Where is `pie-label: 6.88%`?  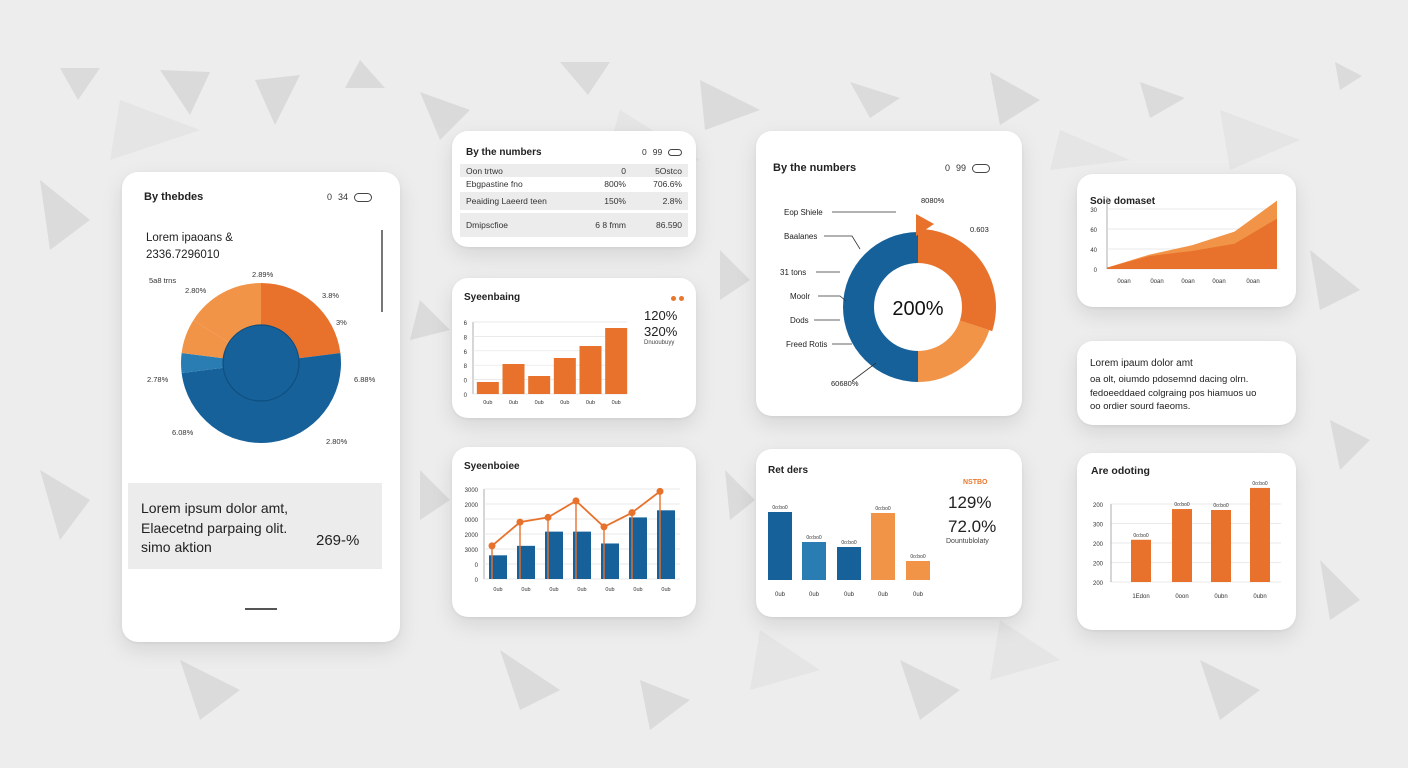 pie-label: 6.88% is located at coordinates (365, 379).